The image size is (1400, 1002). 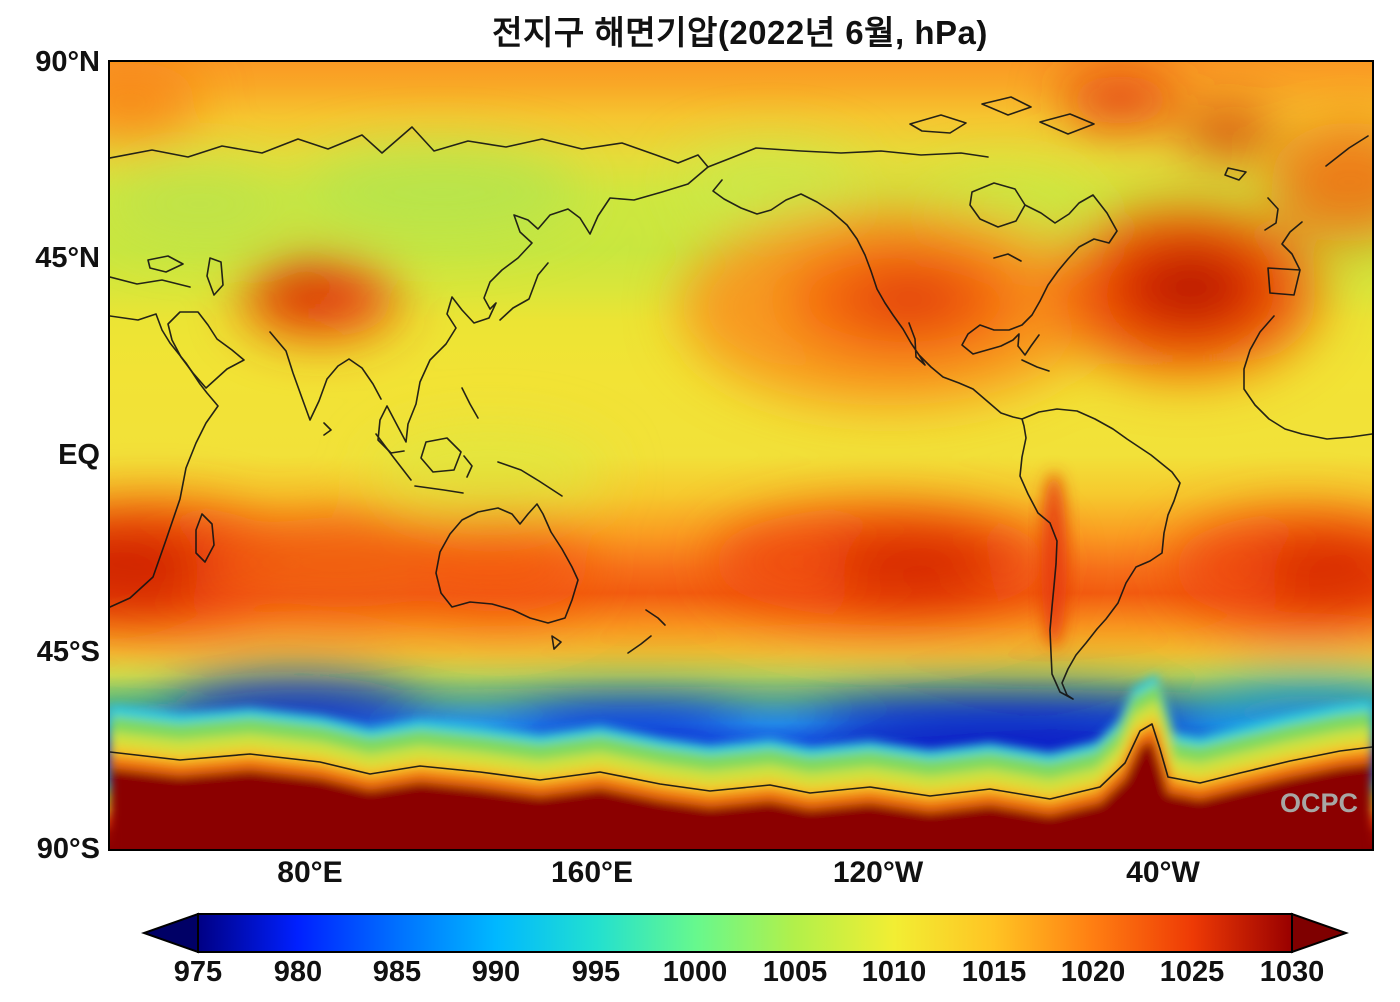 I want to click on watermark-ocpc: OCPC, so click(x=1319, y=803).